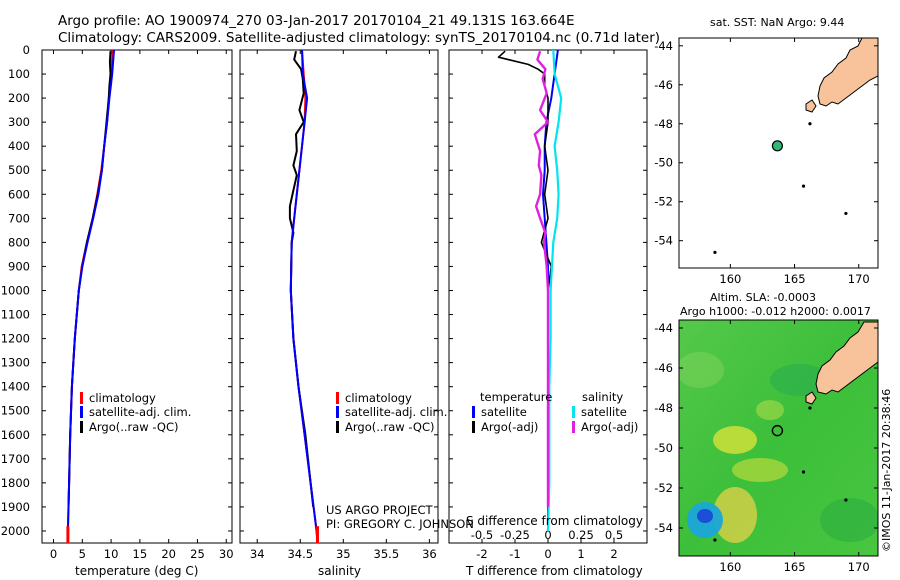 Image resolution: width=900 pixels, height=580 pixels. I want to click on sla-map-ytick-label: -44, so click(663, 328).